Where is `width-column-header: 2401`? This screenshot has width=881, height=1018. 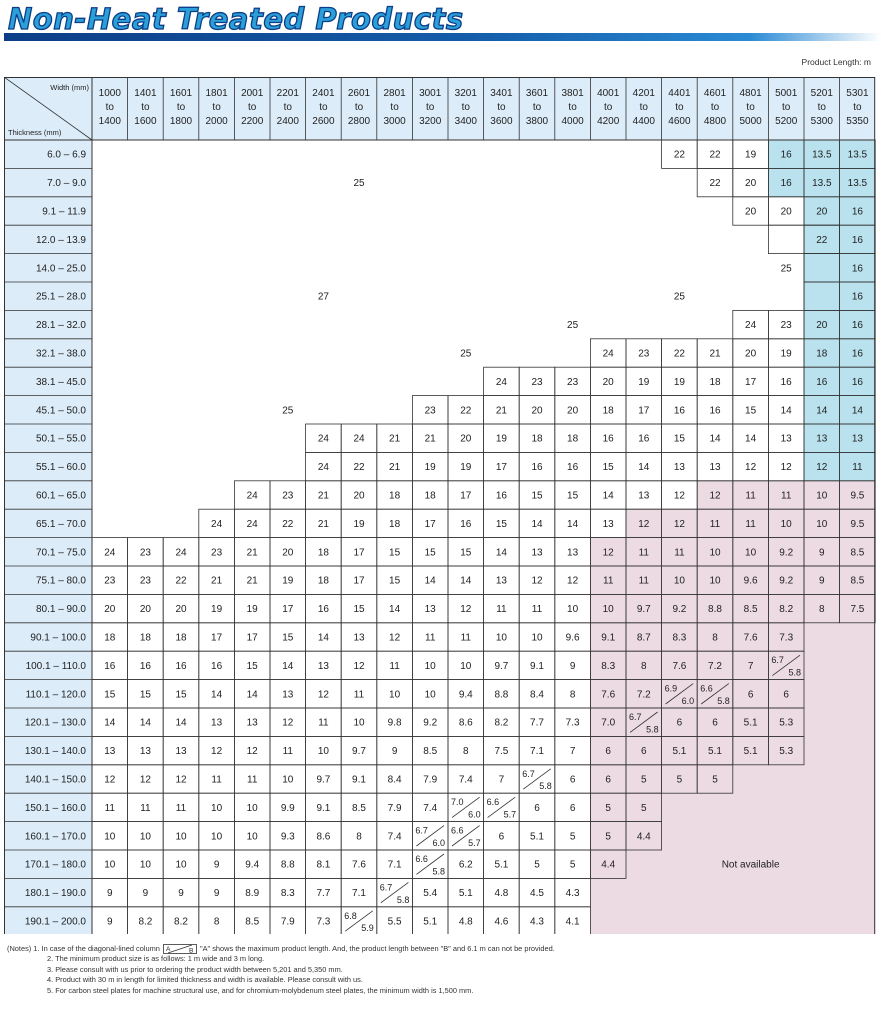 width-column-header: 2401 is located at coordinates (323, 93).